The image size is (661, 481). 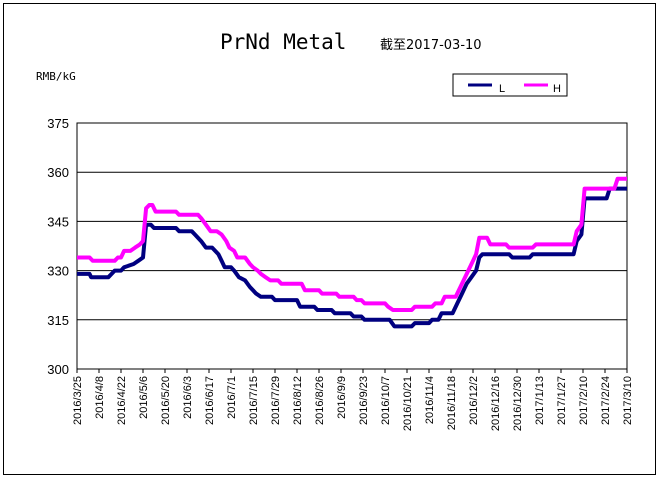 I want to click on x-tick-label: 2016/5/6, so click(x=144, y=397).